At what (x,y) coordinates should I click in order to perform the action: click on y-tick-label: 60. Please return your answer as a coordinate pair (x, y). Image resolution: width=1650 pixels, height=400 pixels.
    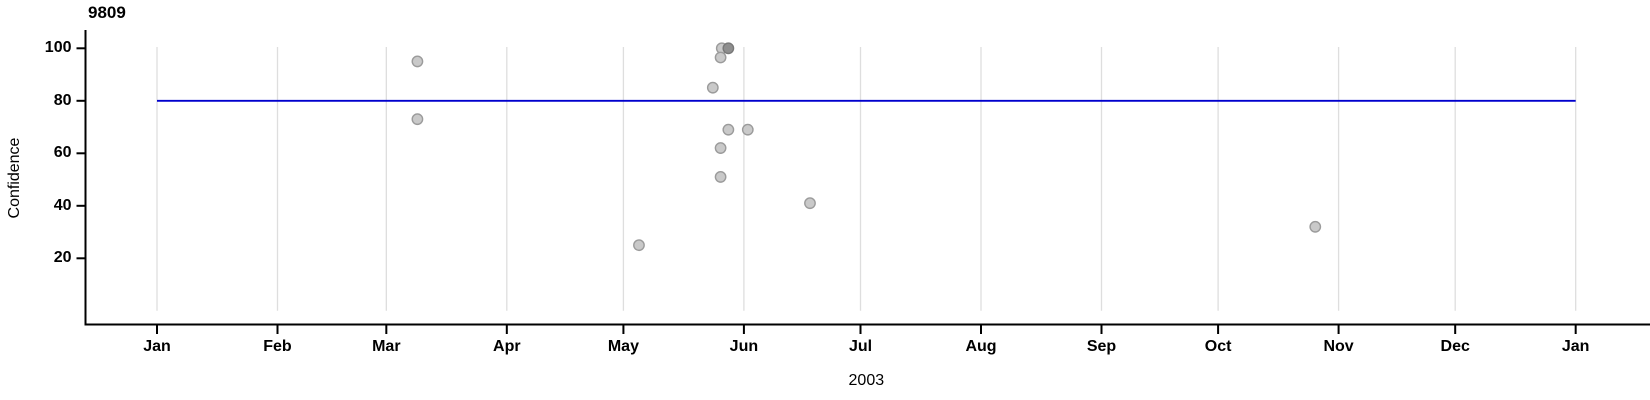
    Looking at the image, I should click on (62, 153).